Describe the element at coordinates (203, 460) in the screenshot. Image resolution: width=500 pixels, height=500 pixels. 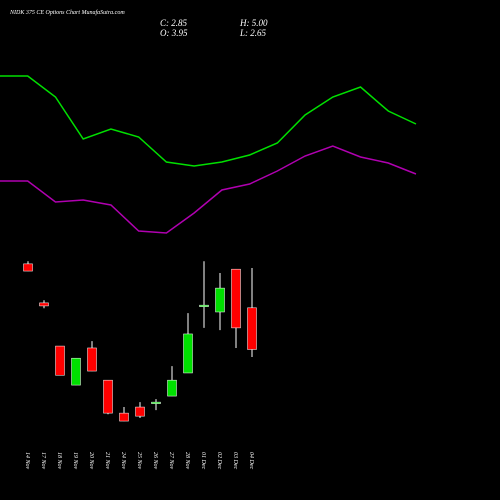
I see `x-tick-label: 01 Dec` at that location.